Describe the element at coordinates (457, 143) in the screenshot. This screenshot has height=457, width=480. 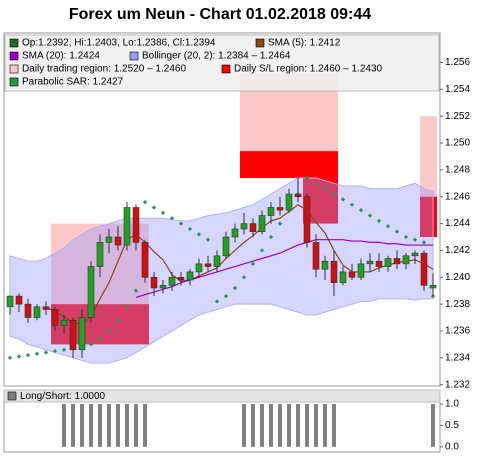
I see `y-tick-label: 1.250` at that location.